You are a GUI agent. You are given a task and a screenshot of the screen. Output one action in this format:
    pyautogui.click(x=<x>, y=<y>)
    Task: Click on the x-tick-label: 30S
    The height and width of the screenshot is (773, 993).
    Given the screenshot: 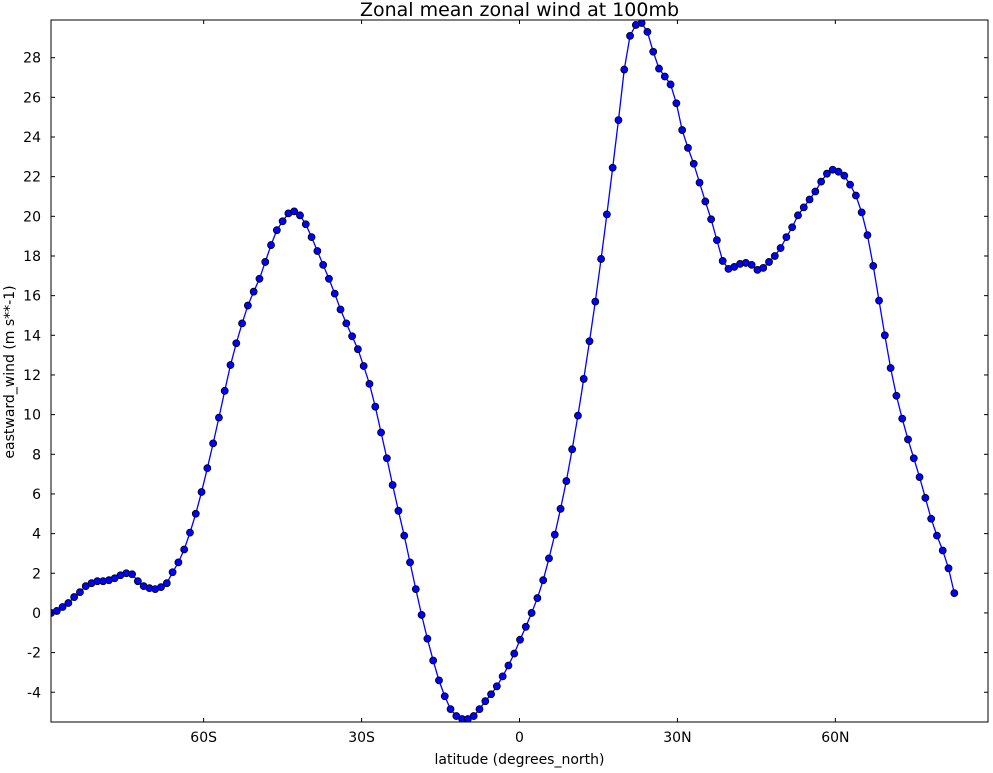 What is the action you would take?
    pyautogui.click(x=361, y=738)
    